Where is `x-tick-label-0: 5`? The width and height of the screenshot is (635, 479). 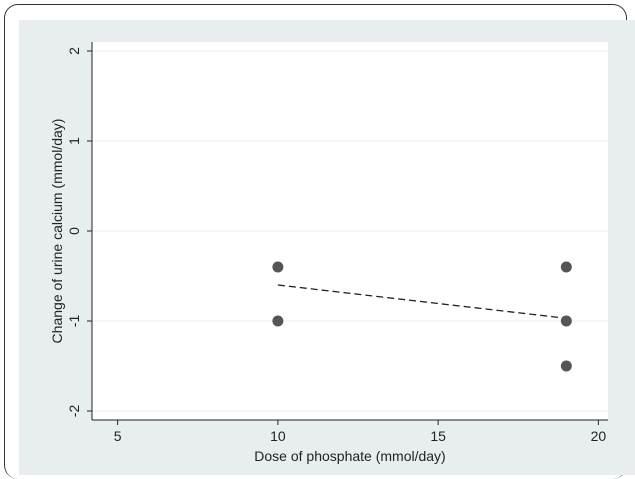 x-tick-label-0: 5 is located at coordinates (118, 436).